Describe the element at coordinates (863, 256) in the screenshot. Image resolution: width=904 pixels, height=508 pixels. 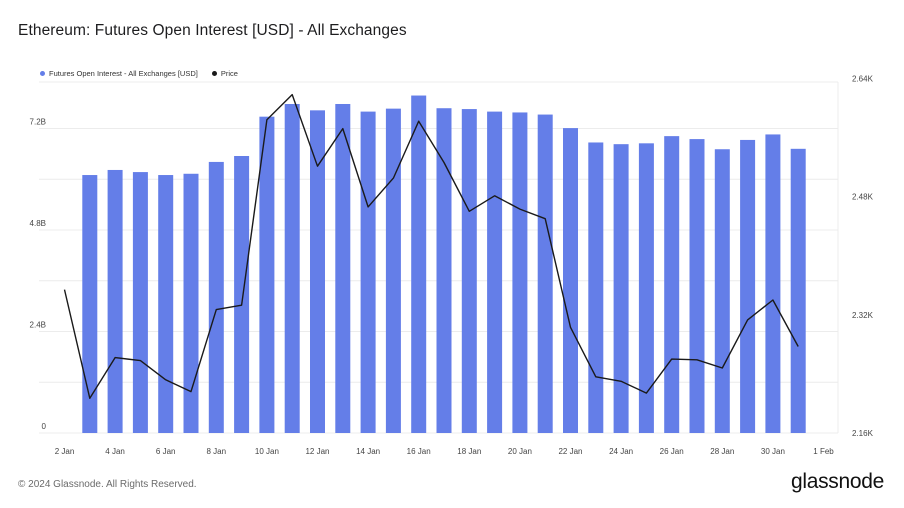
I see `right-axis-ticks: 2.16K 2.32K 2.48K 2.64K` at that location.